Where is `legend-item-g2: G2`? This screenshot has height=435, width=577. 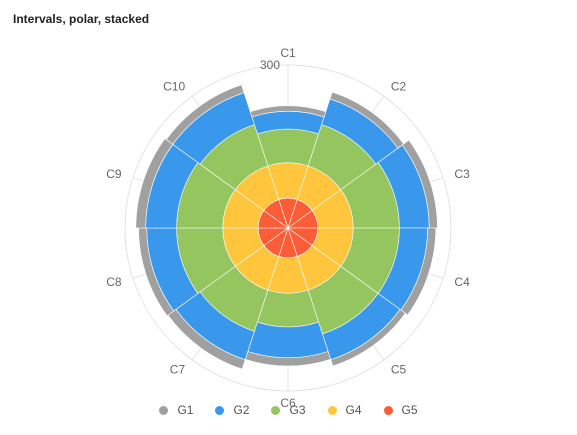
legend-item-g2: G2 is located at coordinates (232, 410).